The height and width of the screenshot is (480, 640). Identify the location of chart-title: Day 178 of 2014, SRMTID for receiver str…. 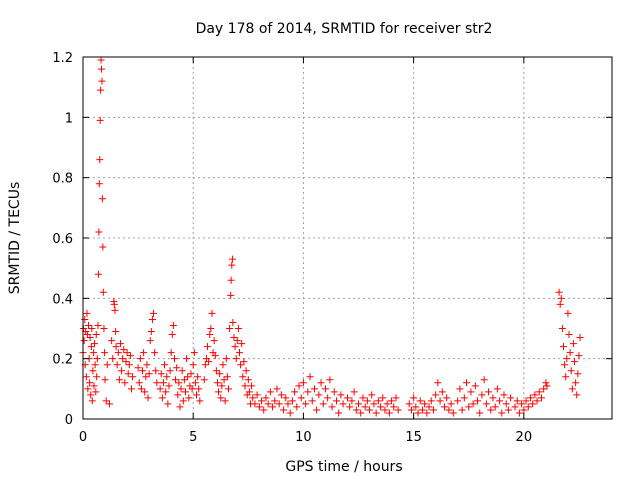
(344, 29).